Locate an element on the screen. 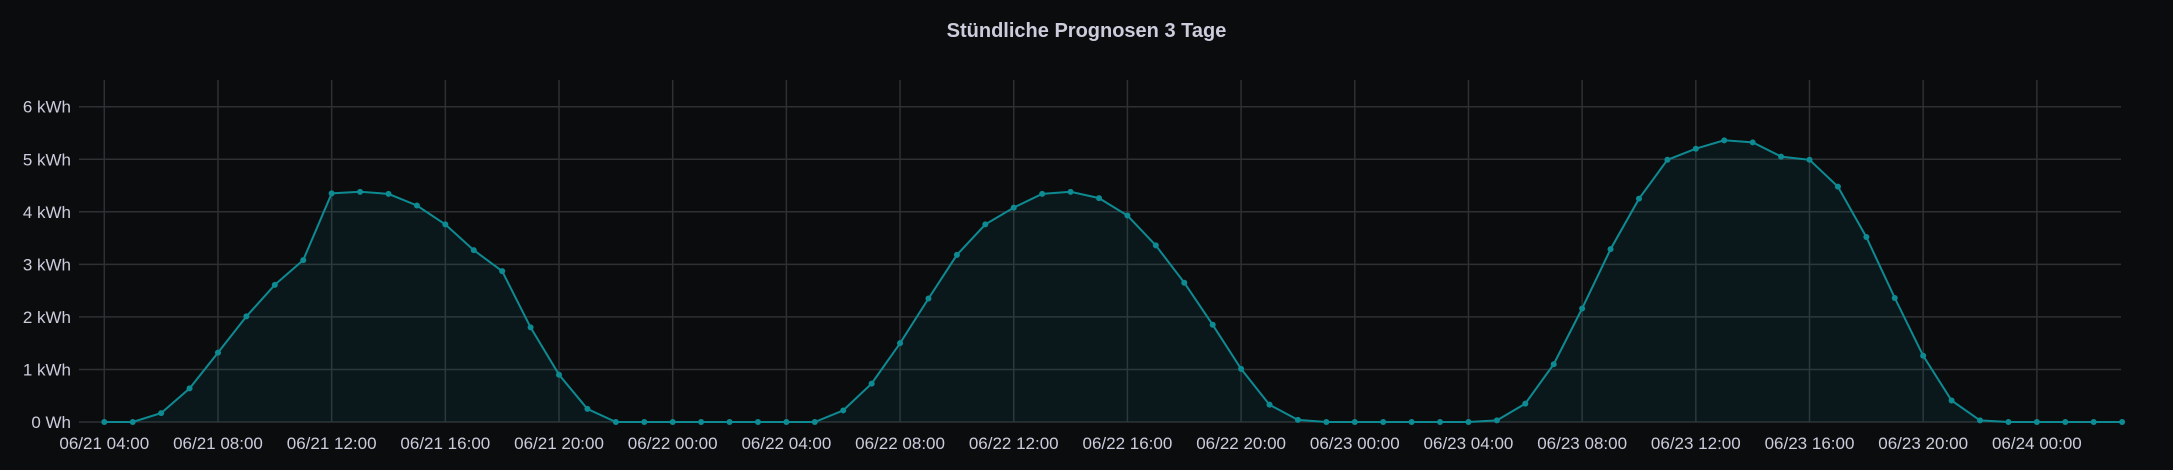 The height and width of the screenshot is (470, 2173). x-tick-label: 06/21 08:00 is located at coordinates (218, 443).